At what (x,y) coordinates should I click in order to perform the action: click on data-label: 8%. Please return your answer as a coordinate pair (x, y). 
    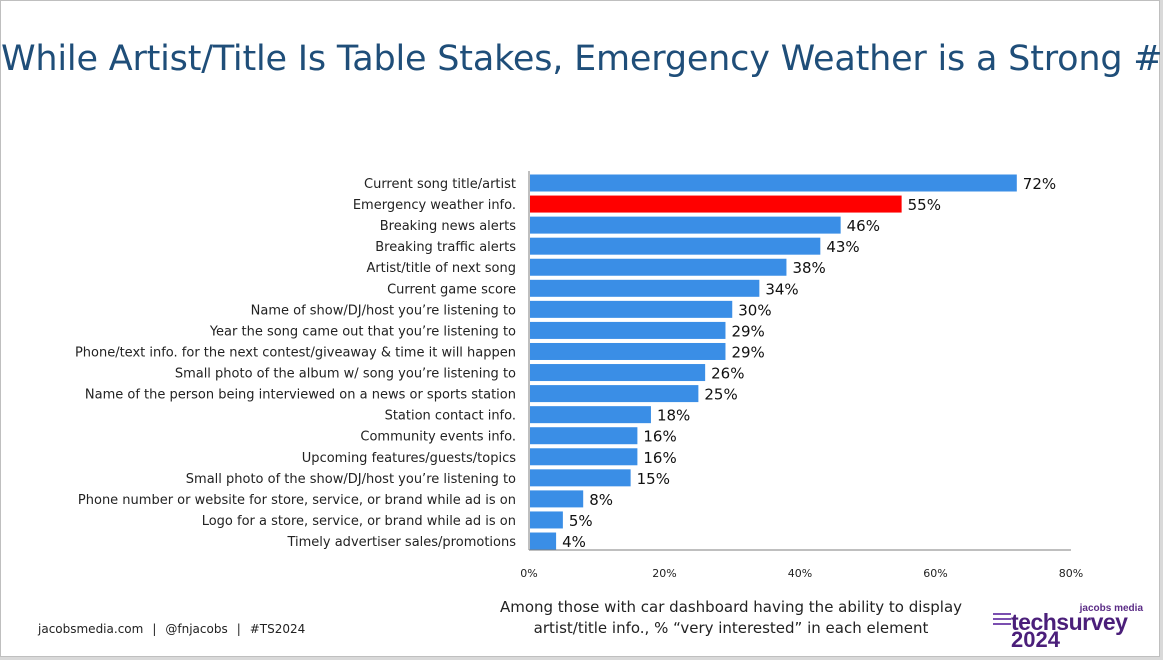
    Looking at the image, I should click on (601, 500).